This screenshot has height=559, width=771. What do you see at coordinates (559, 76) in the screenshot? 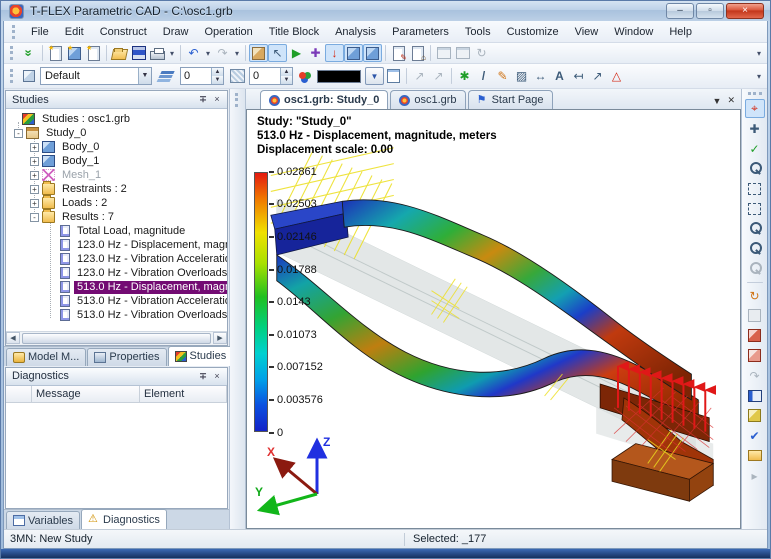
I see `text-button: A` at bounding box center [559, 76].